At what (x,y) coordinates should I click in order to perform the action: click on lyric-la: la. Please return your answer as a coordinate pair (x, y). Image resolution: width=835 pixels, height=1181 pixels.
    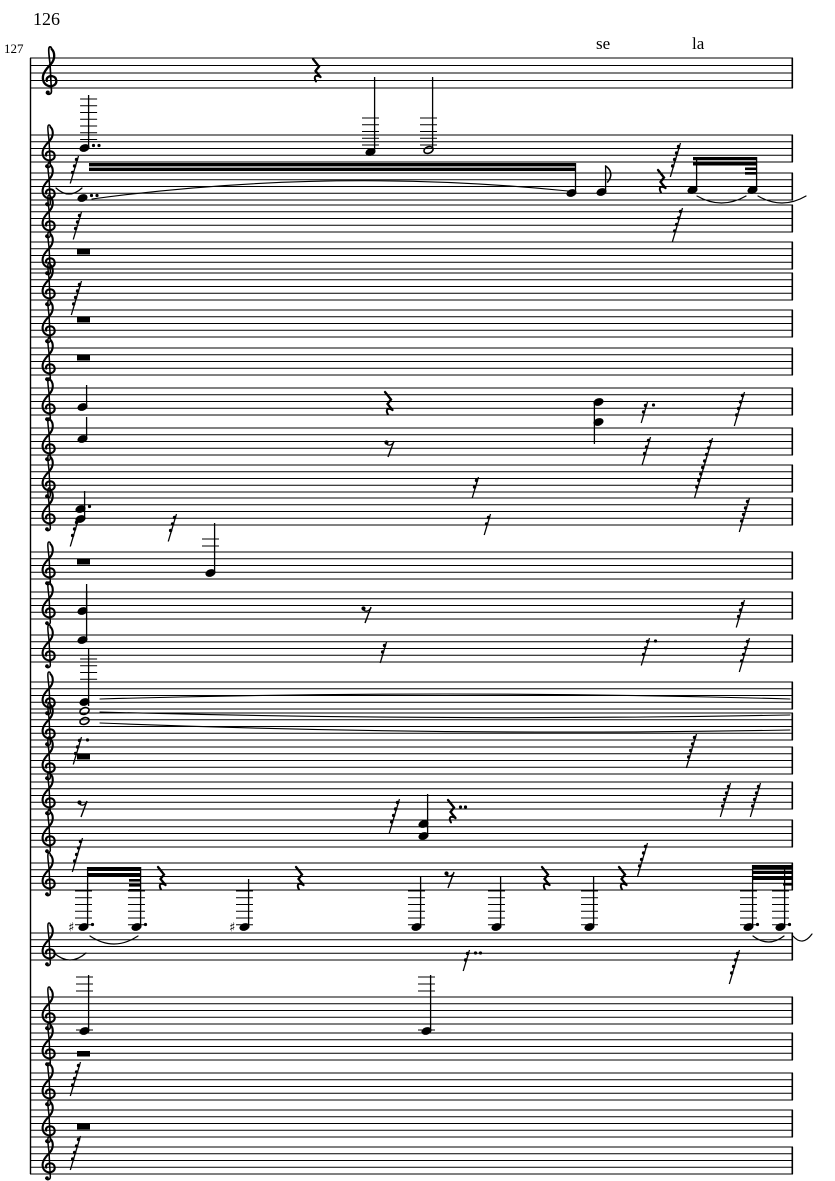
    Looking at the image, I should click on (698, 43).